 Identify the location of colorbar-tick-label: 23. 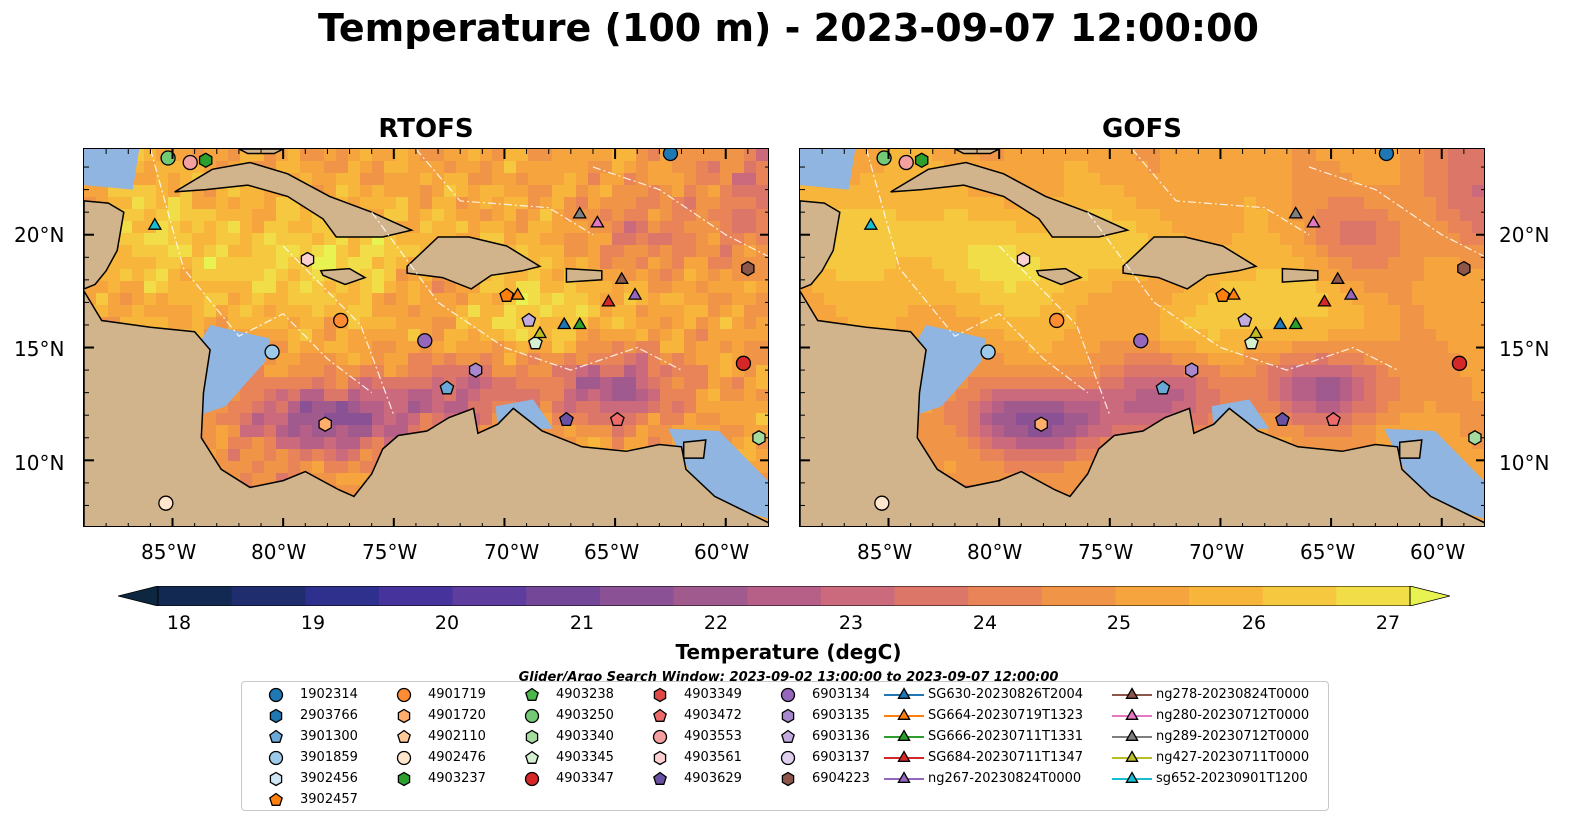
(851, 623).